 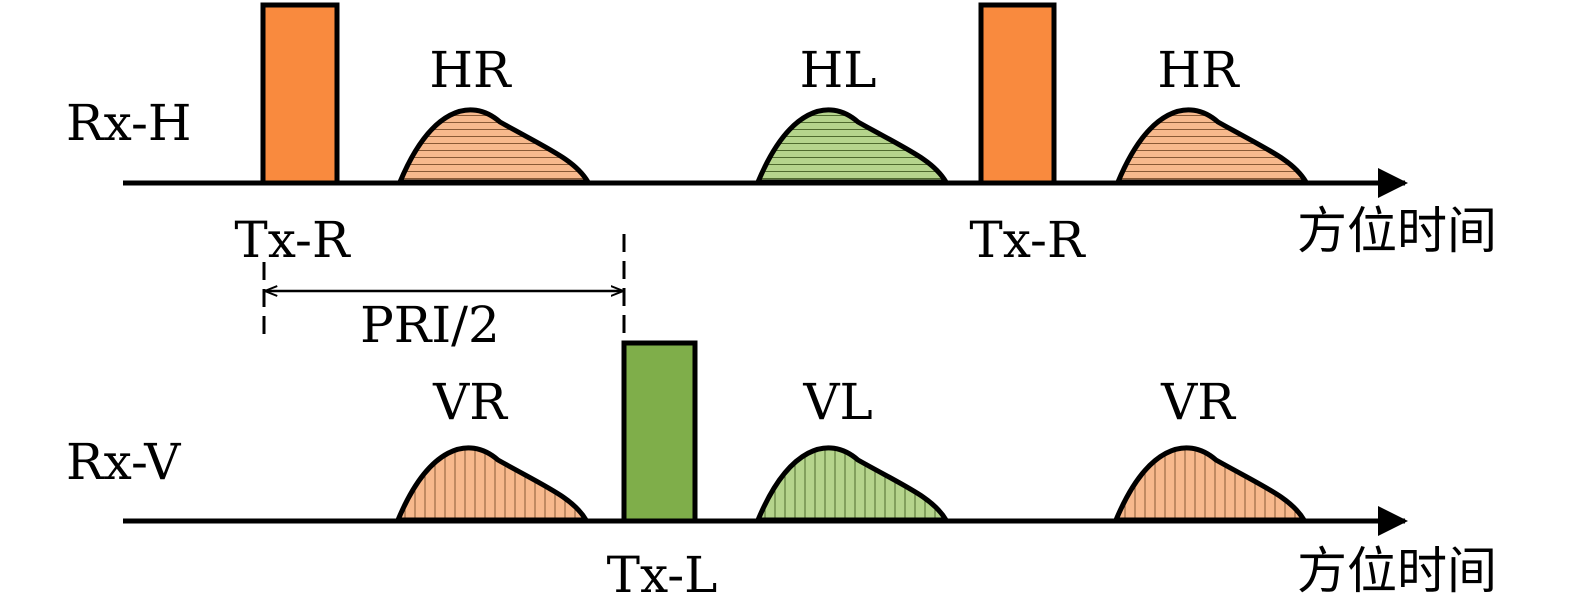 What do you see at coordinates (470, 70) in the screenshot?
I see `echo-label-hr-1: HR` at bounding box center [470, 70].